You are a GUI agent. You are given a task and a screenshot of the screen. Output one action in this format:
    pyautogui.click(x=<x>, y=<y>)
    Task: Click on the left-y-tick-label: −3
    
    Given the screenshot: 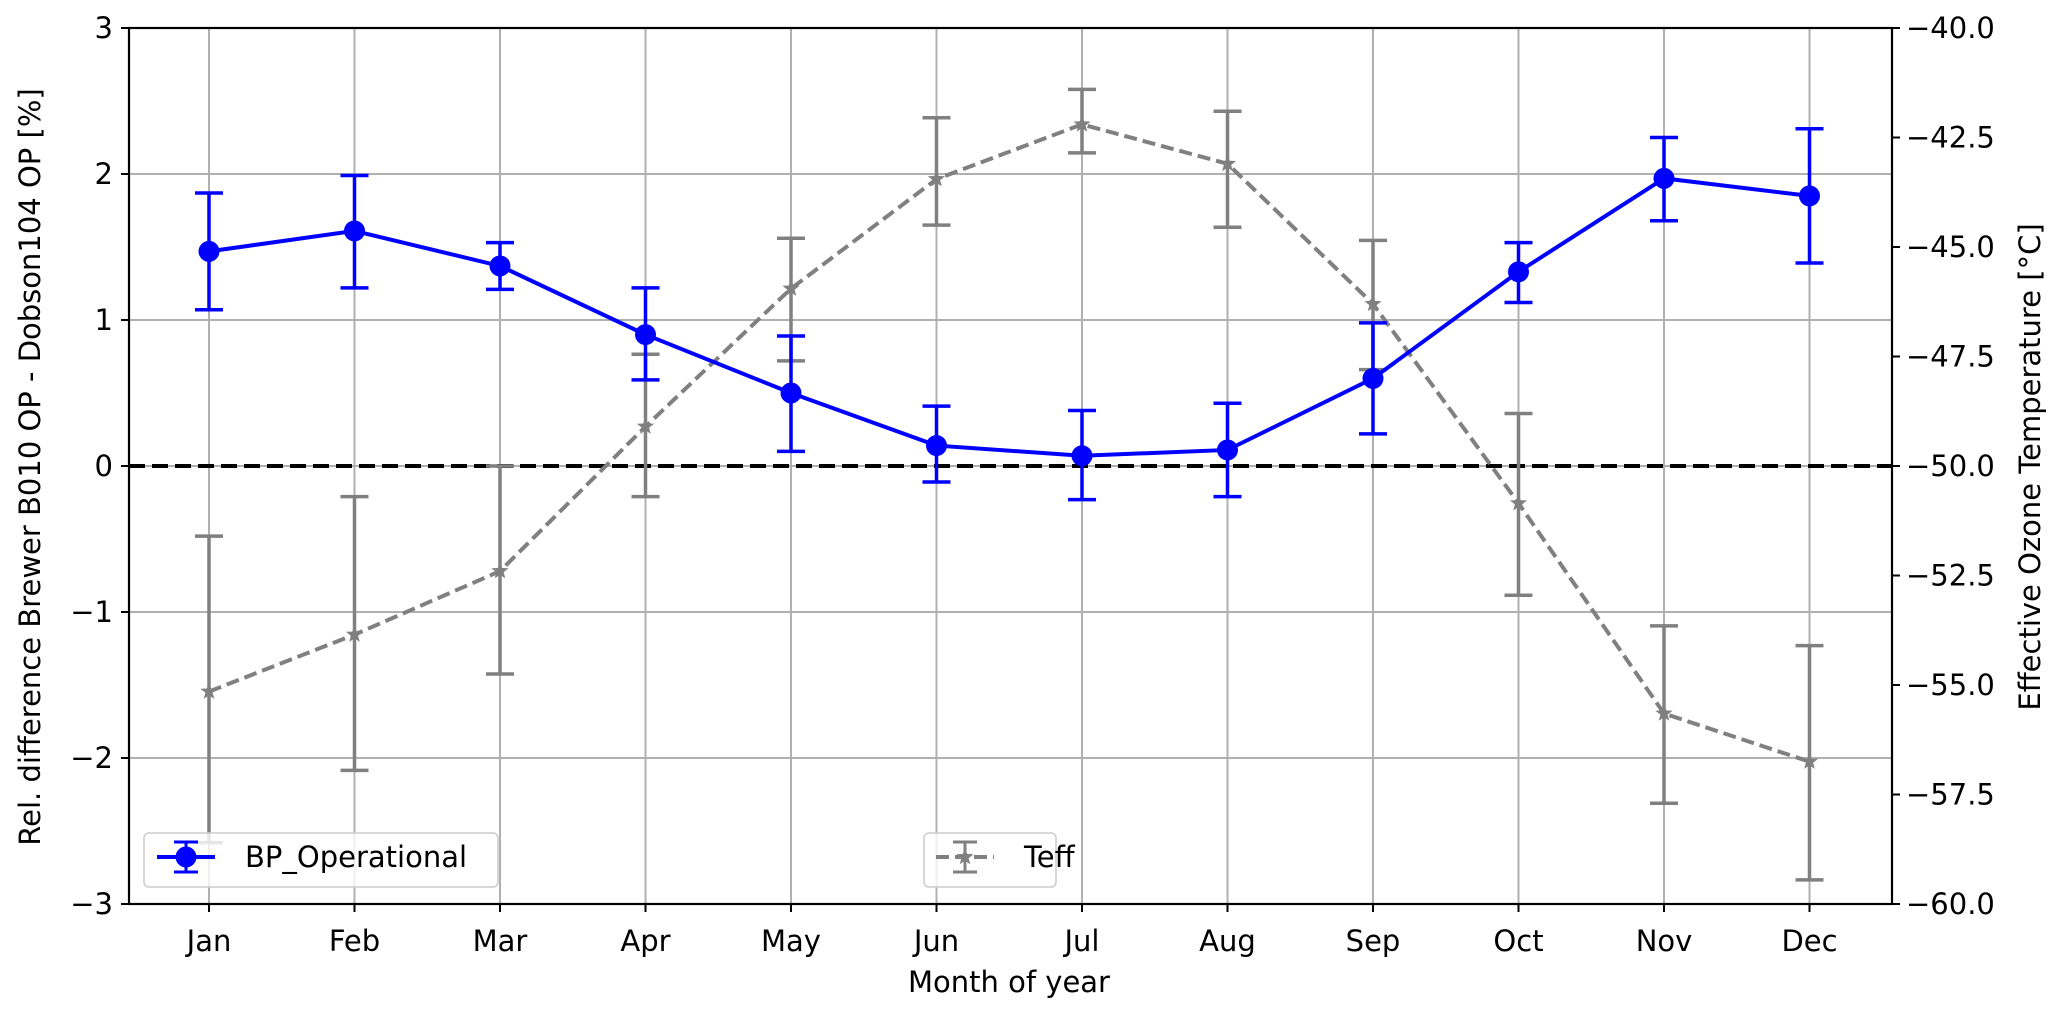 What is the action you would take?
    pyautogui.click(x=91, y=904)
    